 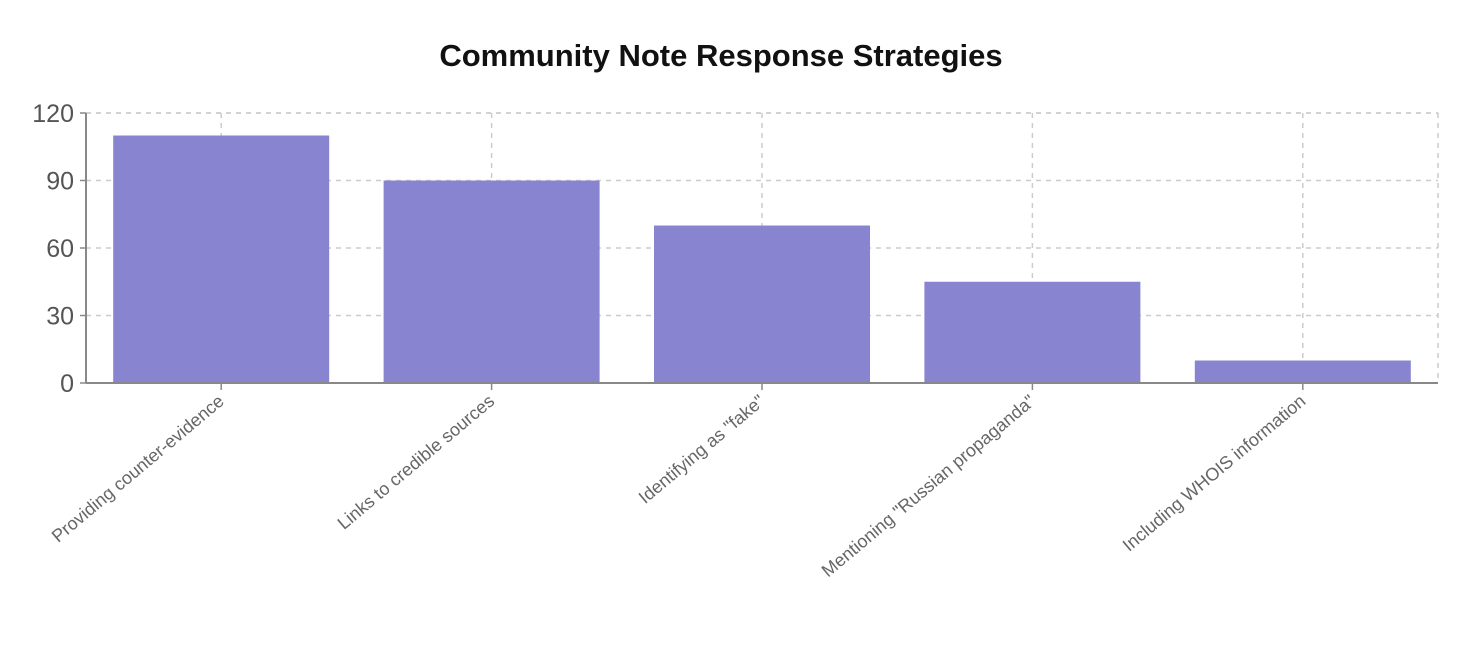 I want to click on chart-title: Community Note Response Strategies, so click(x=721, y=55).